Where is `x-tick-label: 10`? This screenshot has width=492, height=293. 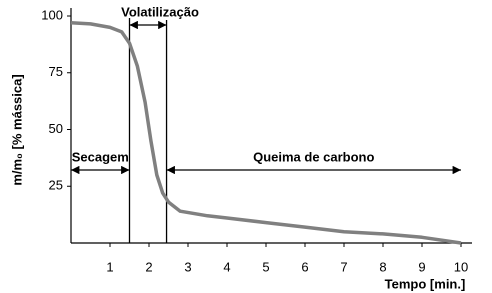 x-tick-label: 10 is located at coordinates (461, 266).